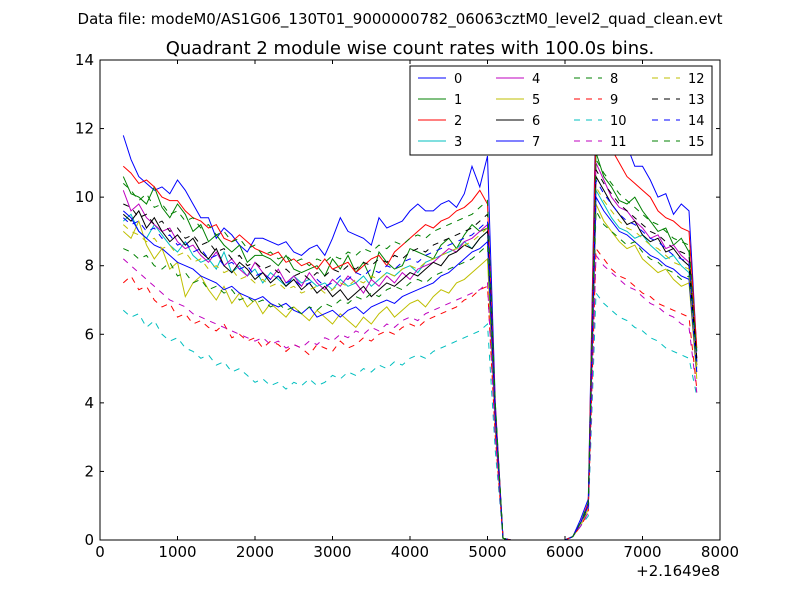 The image size is (800, 600). What do you see at coordinates (458, 100) in the screenshot?
I see `legend-label-1: 1` at bounding box center [458, 100].